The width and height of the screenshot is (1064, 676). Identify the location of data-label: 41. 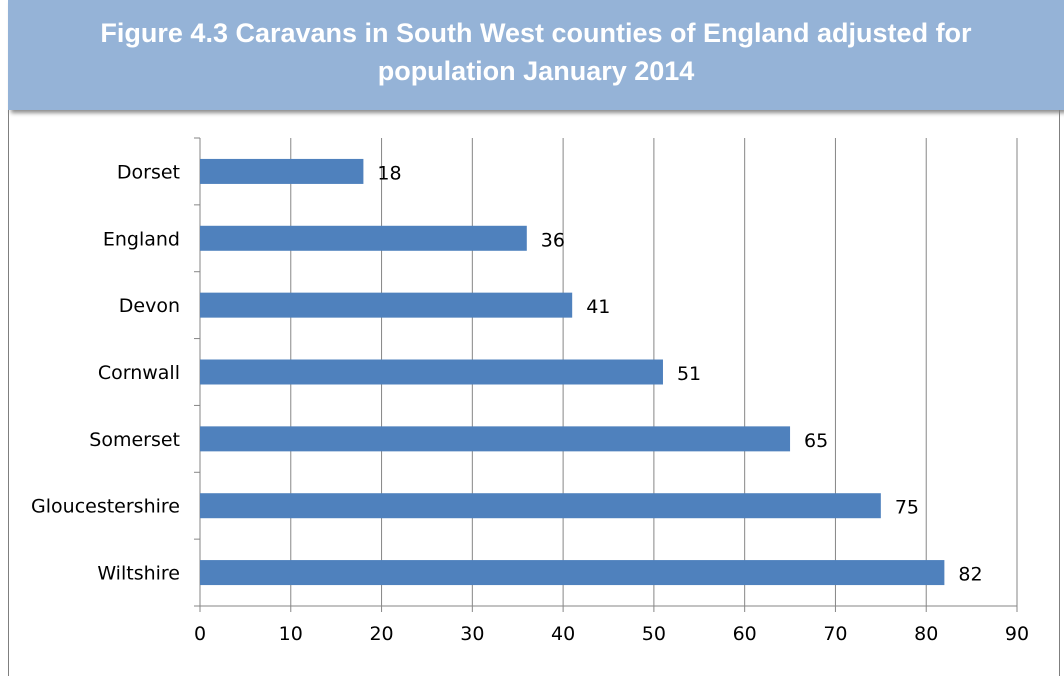
(598, 307).